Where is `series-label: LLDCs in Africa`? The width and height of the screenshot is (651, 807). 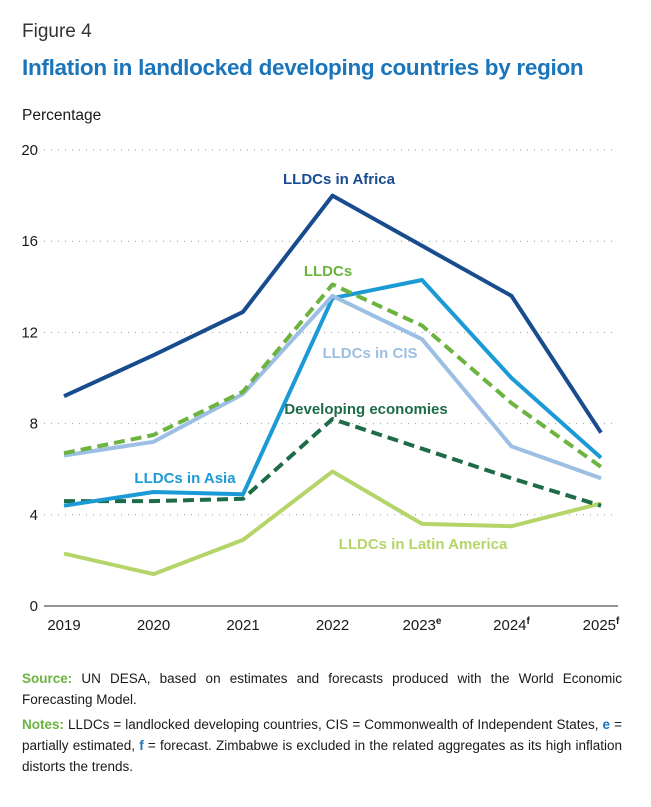
series-label: LLDCs in Africa is located at coordinates (339, 179).